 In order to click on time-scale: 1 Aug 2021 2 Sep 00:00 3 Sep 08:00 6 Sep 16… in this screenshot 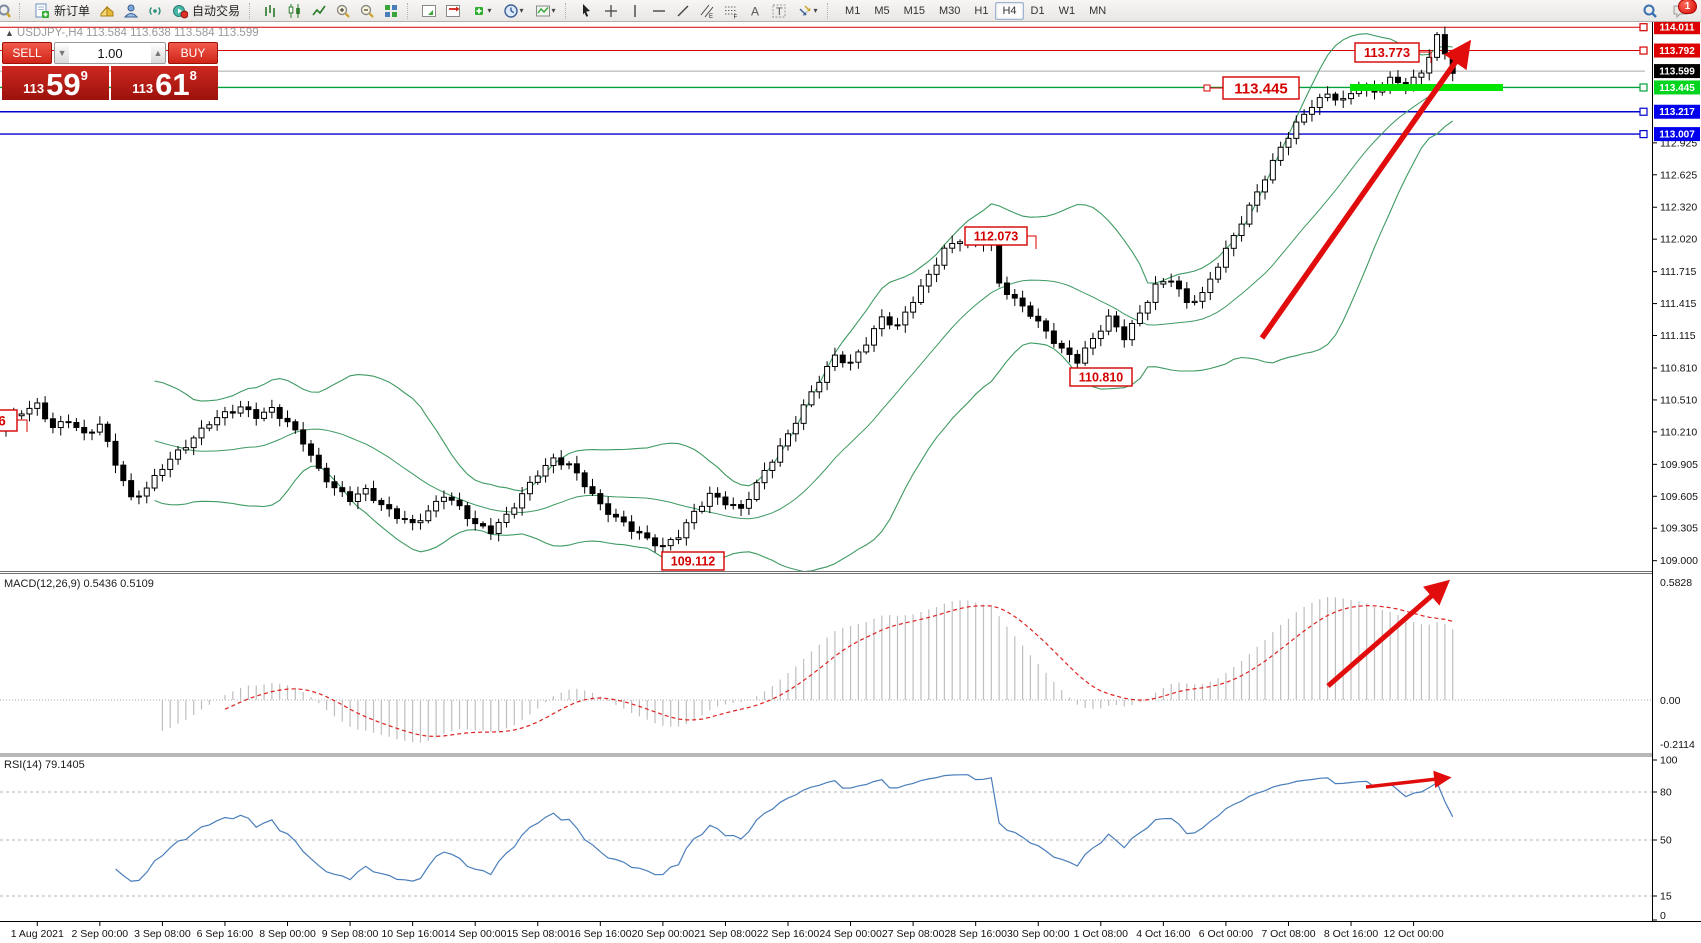, I will do `click(727, 930)`.